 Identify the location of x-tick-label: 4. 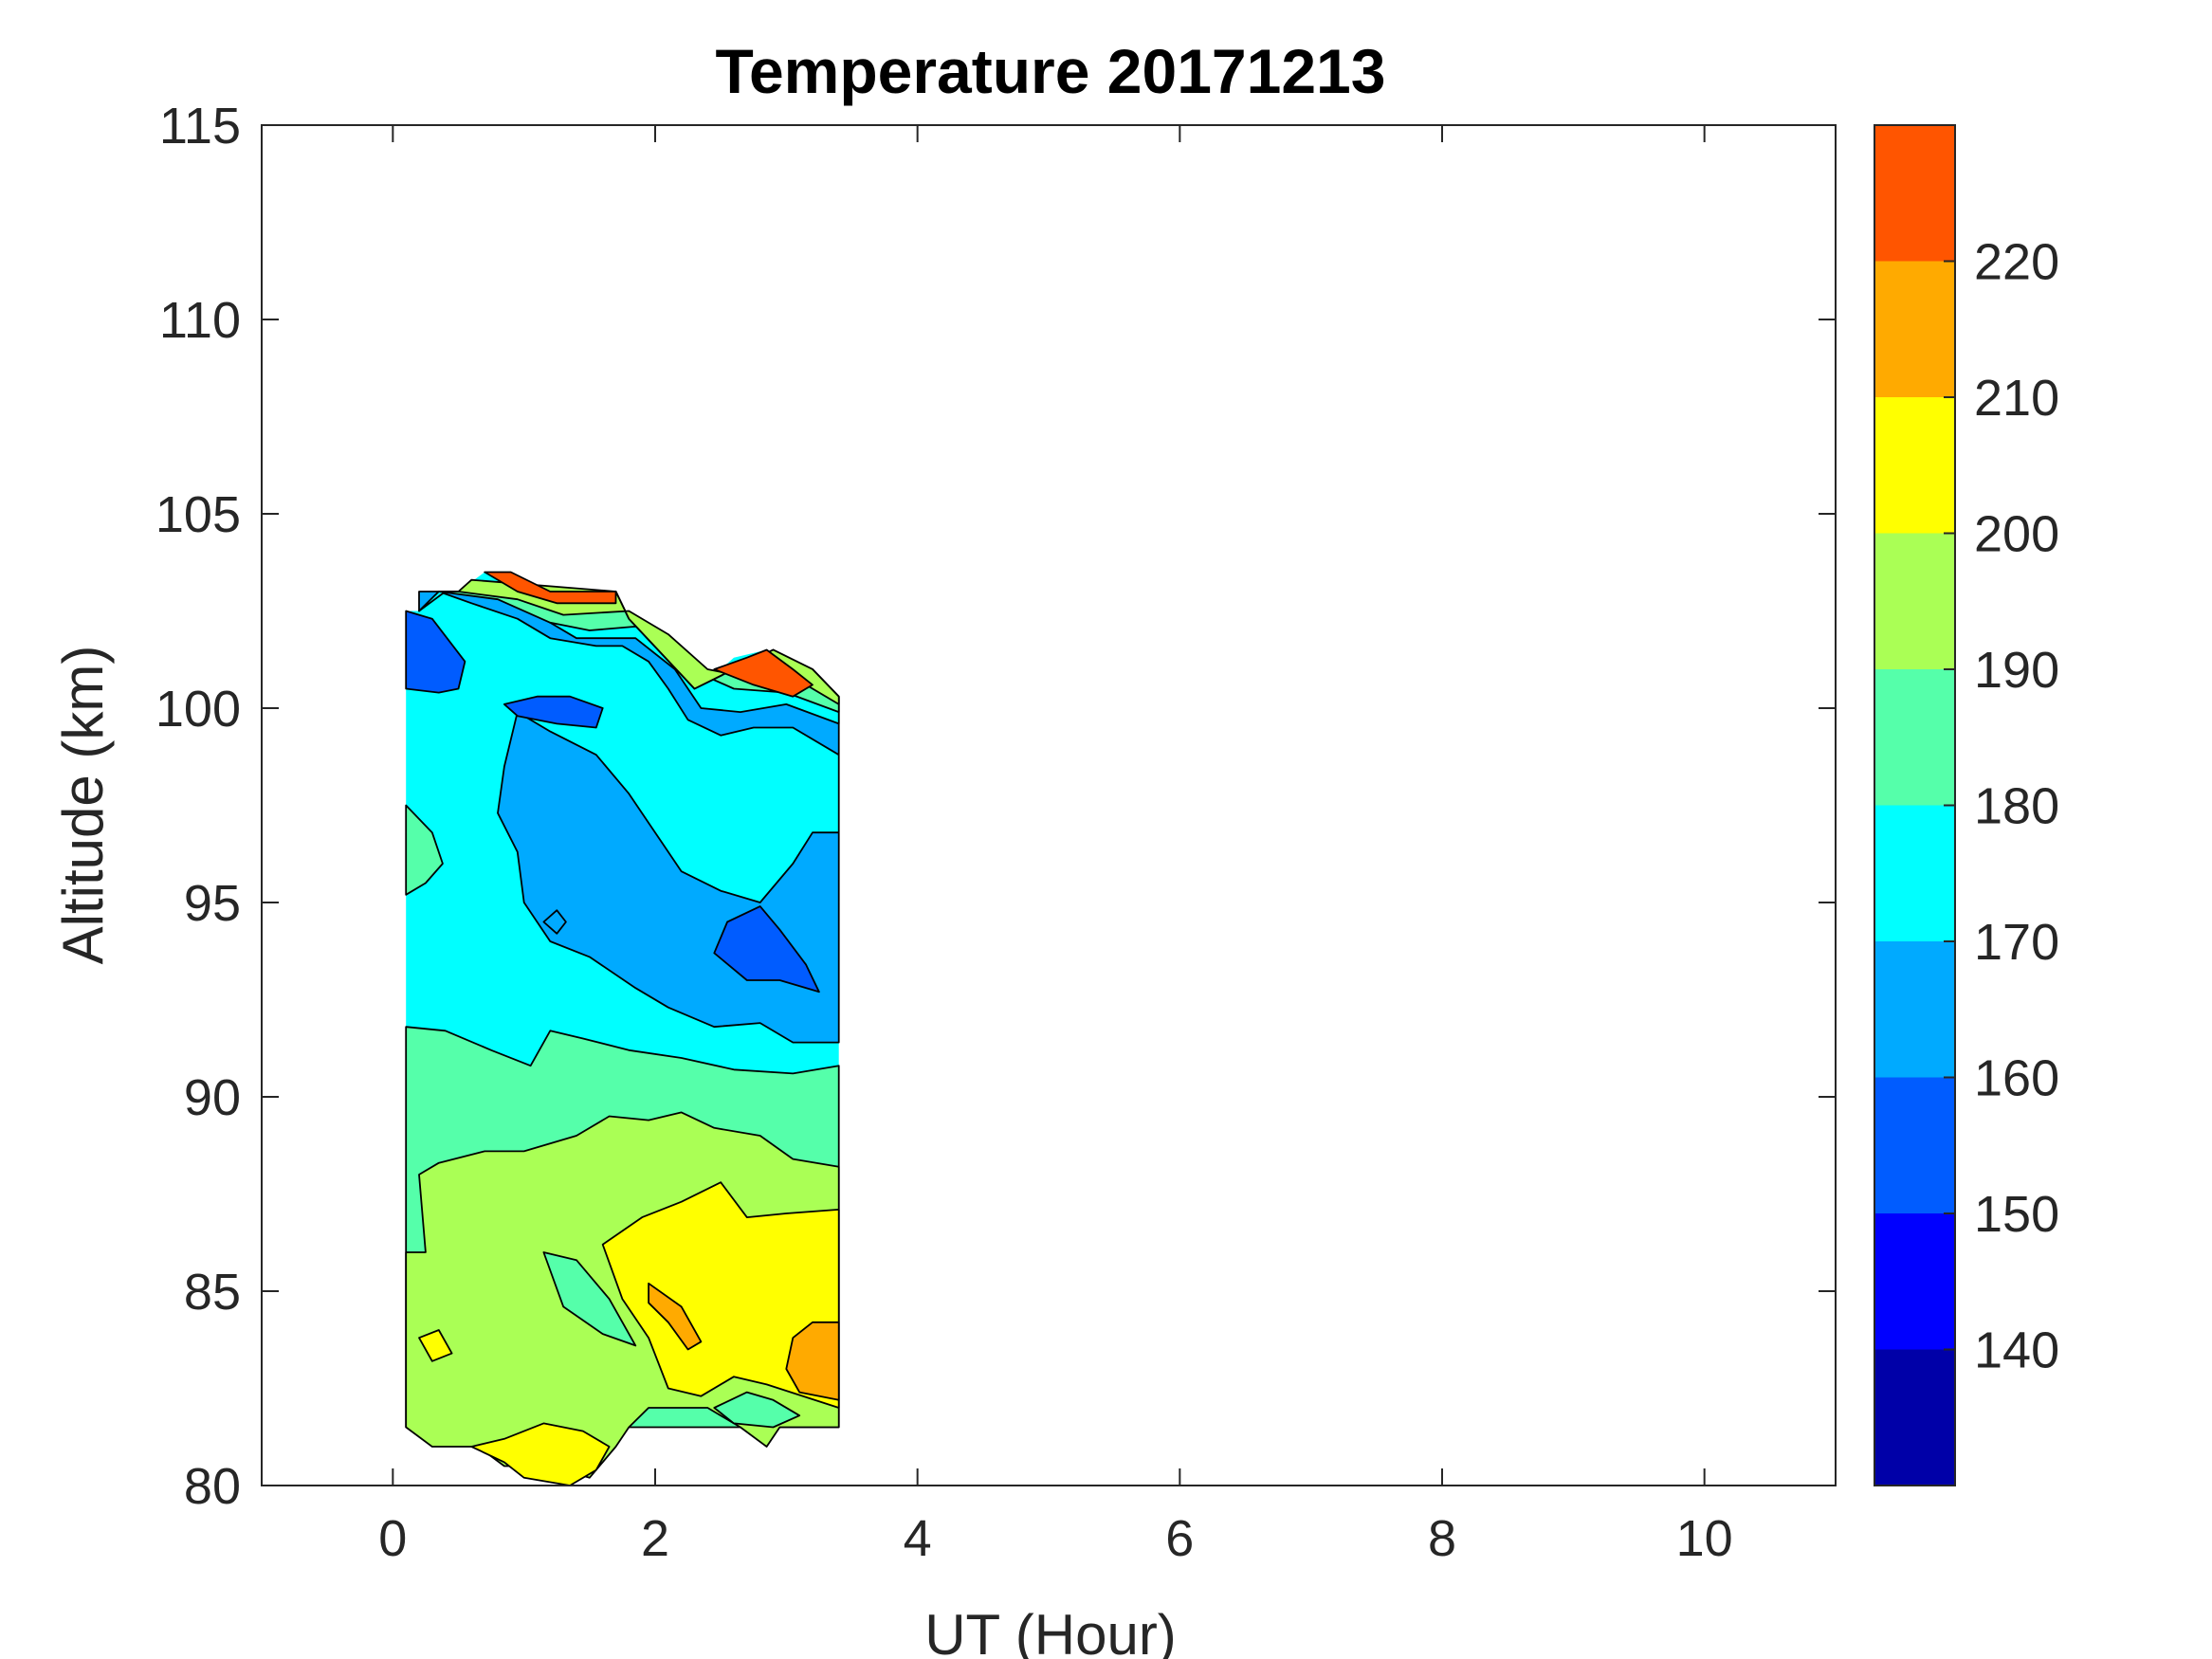
(918, 1538).